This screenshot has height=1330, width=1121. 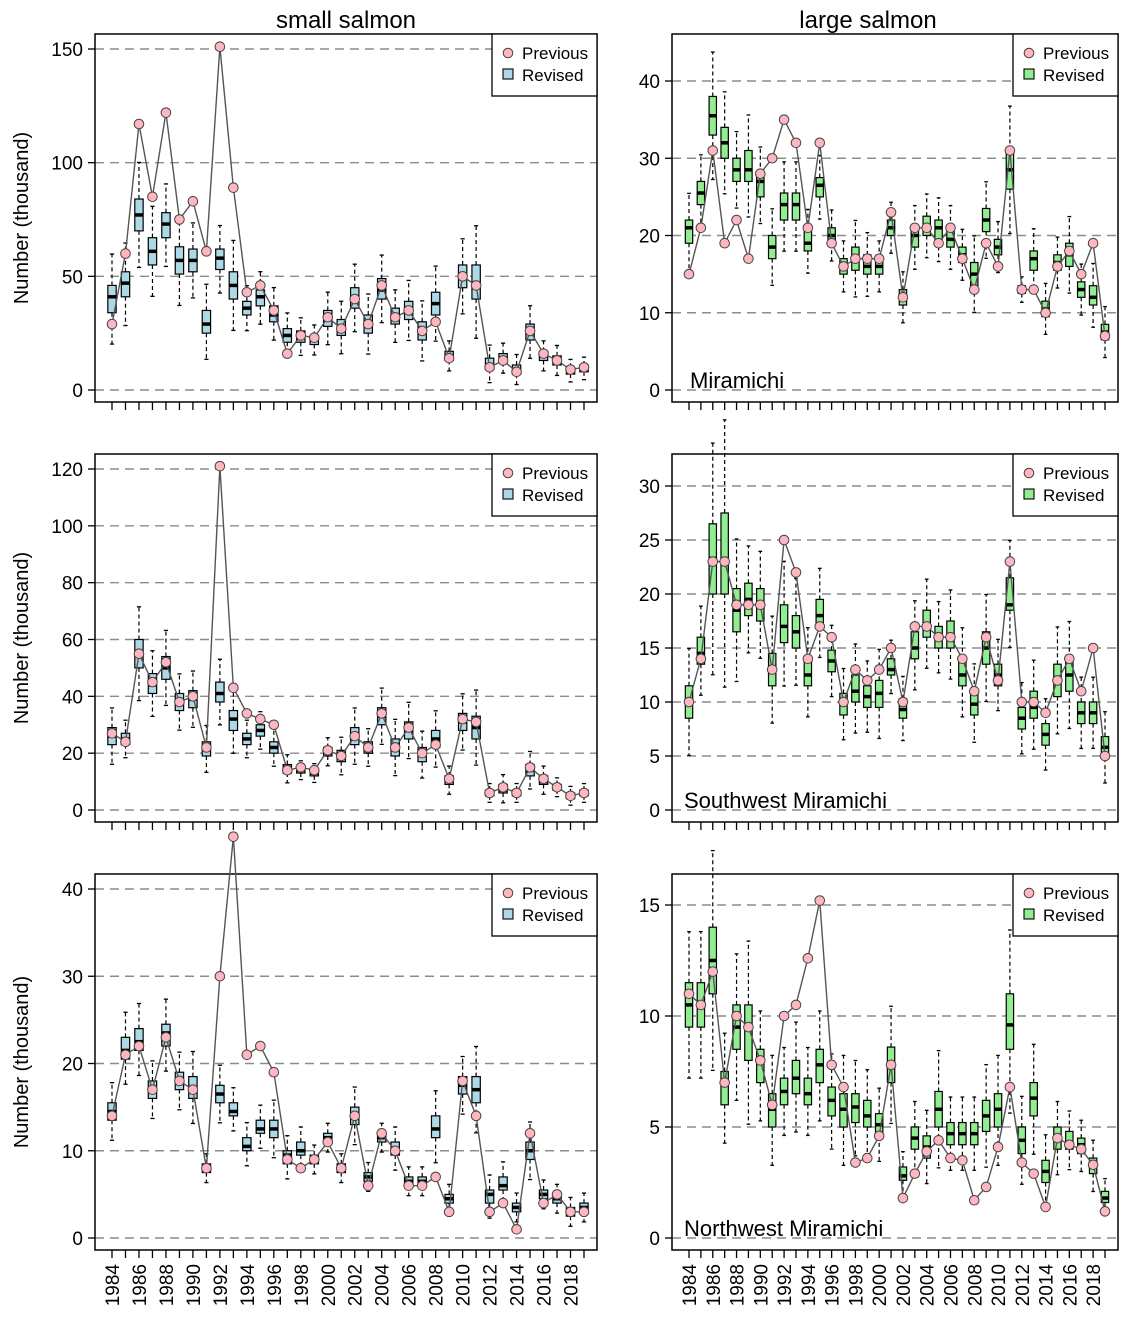 I want to click on box-2009, so click(x=986, y=1115).